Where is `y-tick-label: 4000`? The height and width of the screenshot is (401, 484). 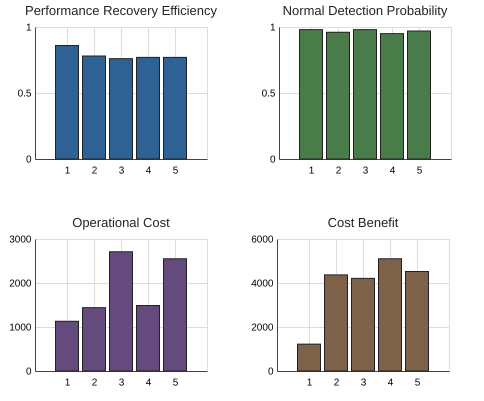 y-tick-label: 4000 is located at coordinates (262, 284).